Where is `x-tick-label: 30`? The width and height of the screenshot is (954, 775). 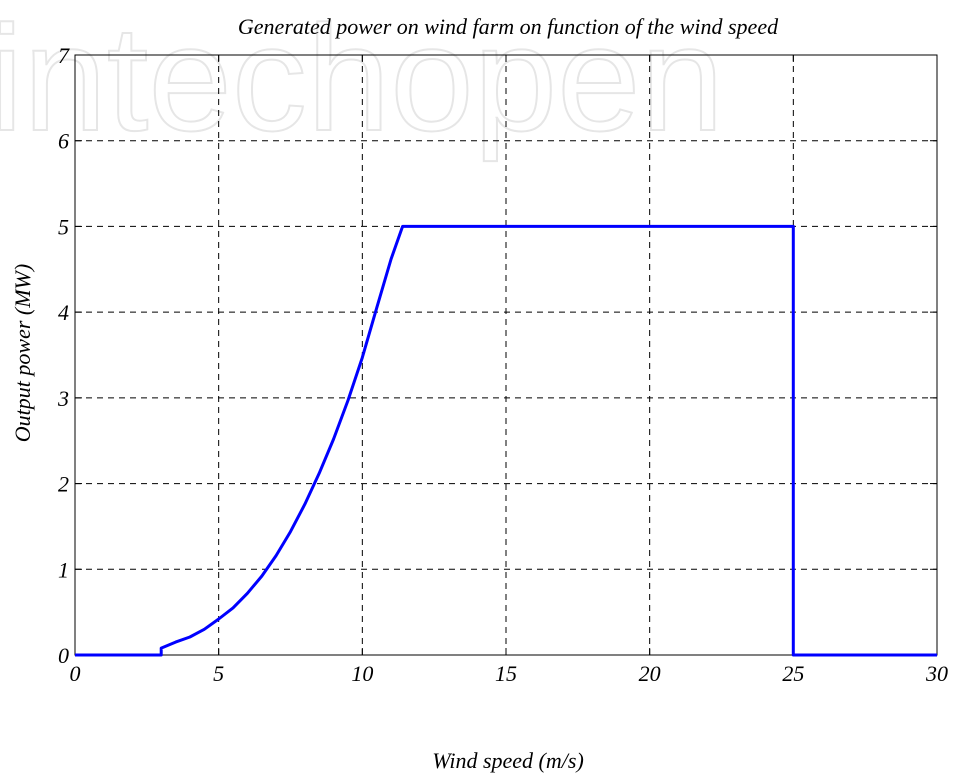 x-tick-label: 30 is located at coordinates (936, 673).